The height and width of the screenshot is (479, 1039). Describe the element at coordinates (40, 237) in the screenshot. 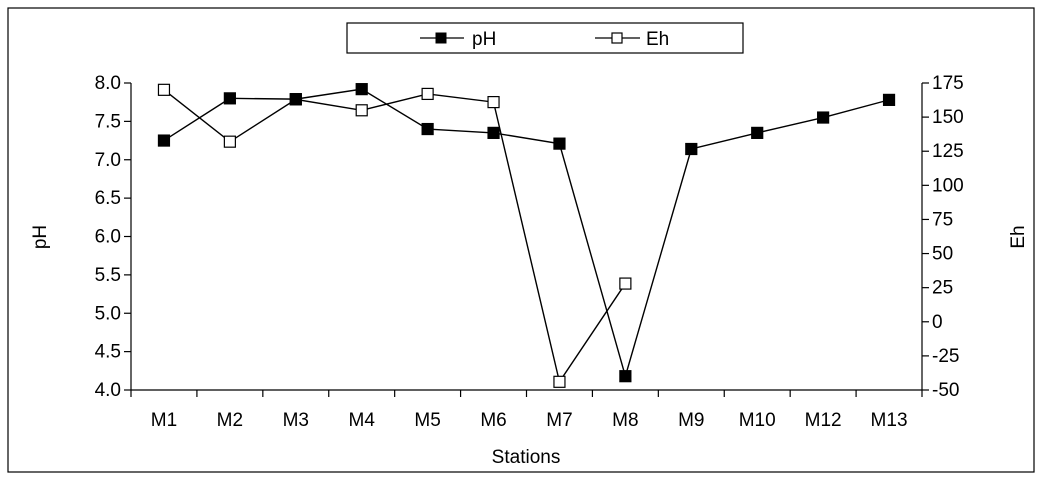

I see `y-axis-title-left: pH` at that location.